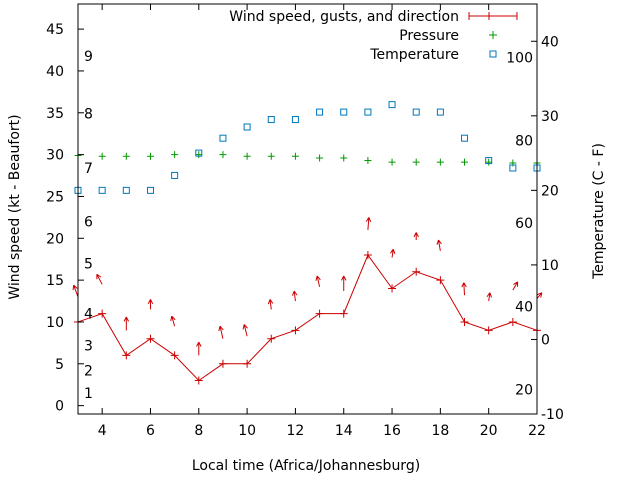  Describe the element at coordinates (88, 371) in the screenshot. I see `beaufort-label: 2` at that location.